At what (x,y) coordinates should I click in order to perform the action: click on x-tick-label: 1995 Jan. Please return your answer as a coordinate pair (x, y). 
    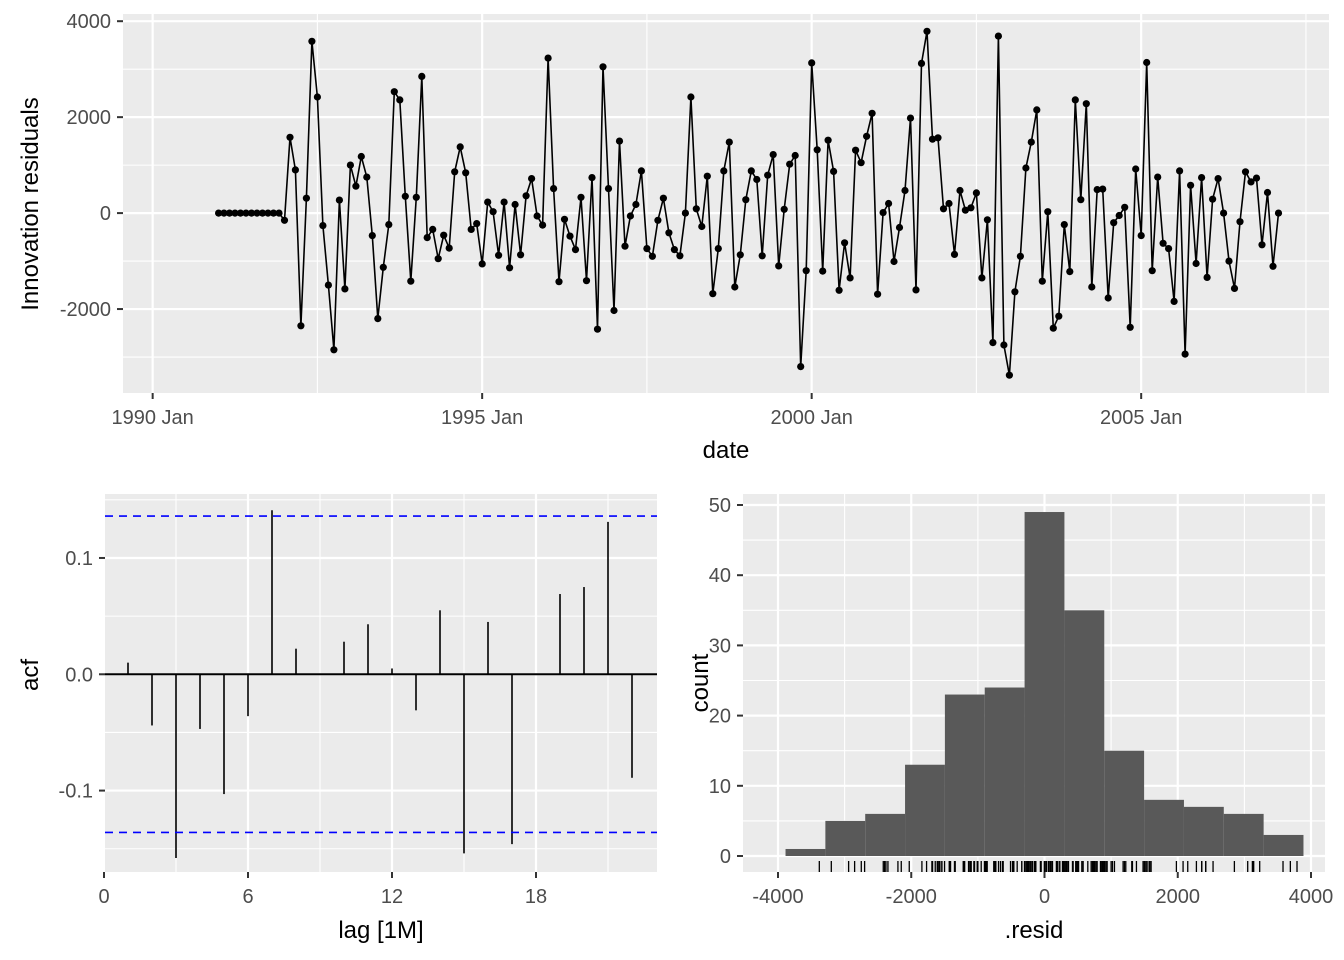
    Looking at the image, I should click on (482, 418).